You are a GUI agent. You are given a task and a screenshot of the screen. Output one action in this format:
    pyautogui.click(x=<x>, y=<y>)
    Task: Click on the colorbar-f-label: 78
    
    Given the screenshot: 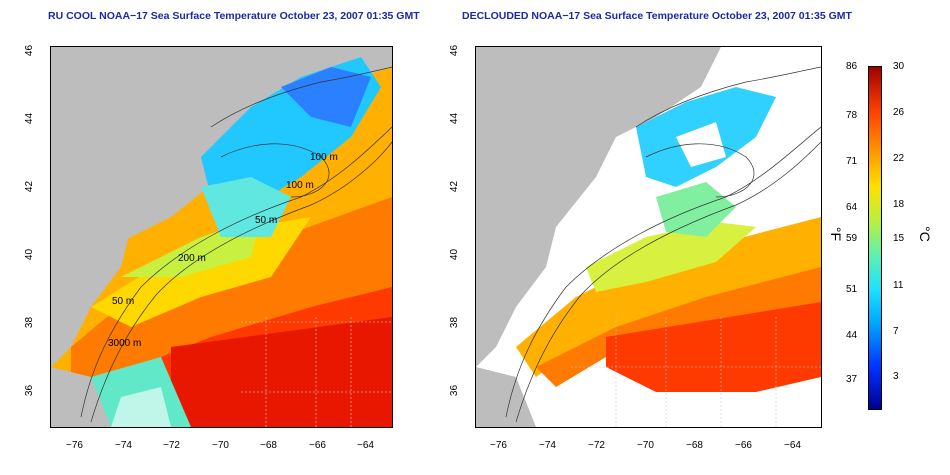 What is the action you would take?
    pyautogui.click(x=852, y=115)
    